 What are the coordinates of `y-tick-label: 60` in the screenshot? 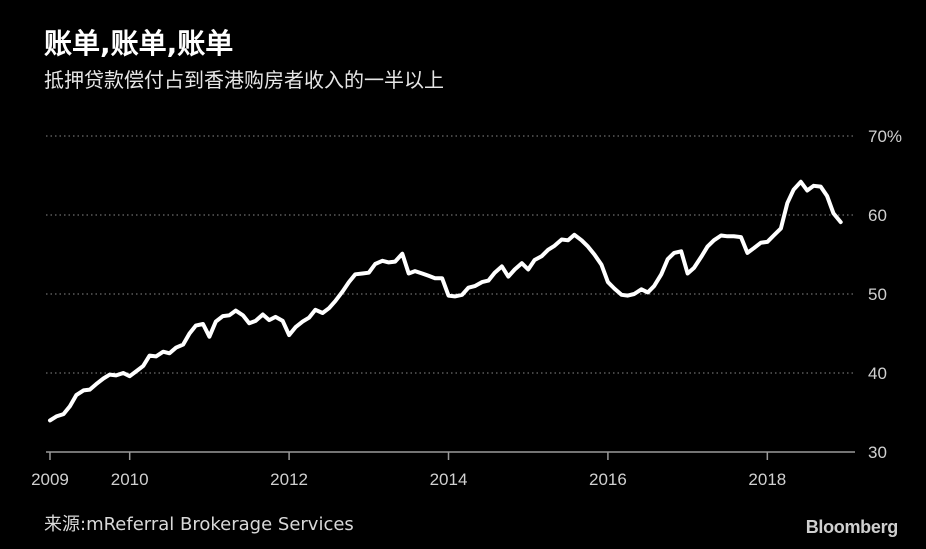 It's located at (877, 215).